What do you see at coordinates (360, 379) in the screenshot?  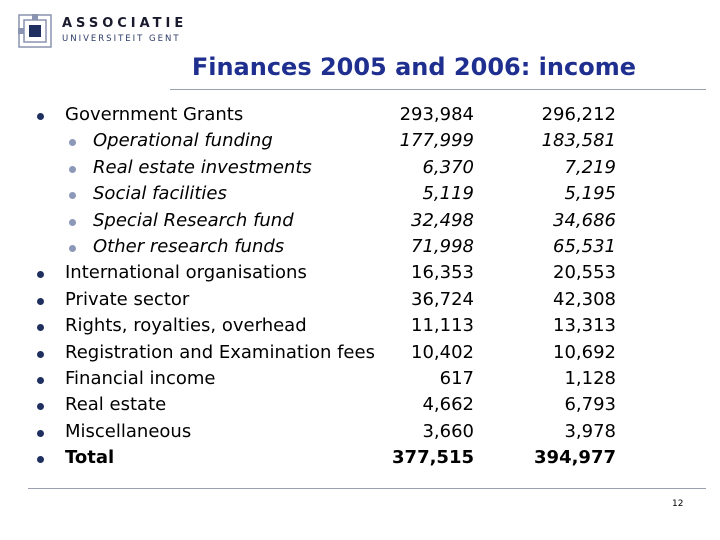 I see `item-row: Financial income 617 1,128` at bounding box center [360, 379].